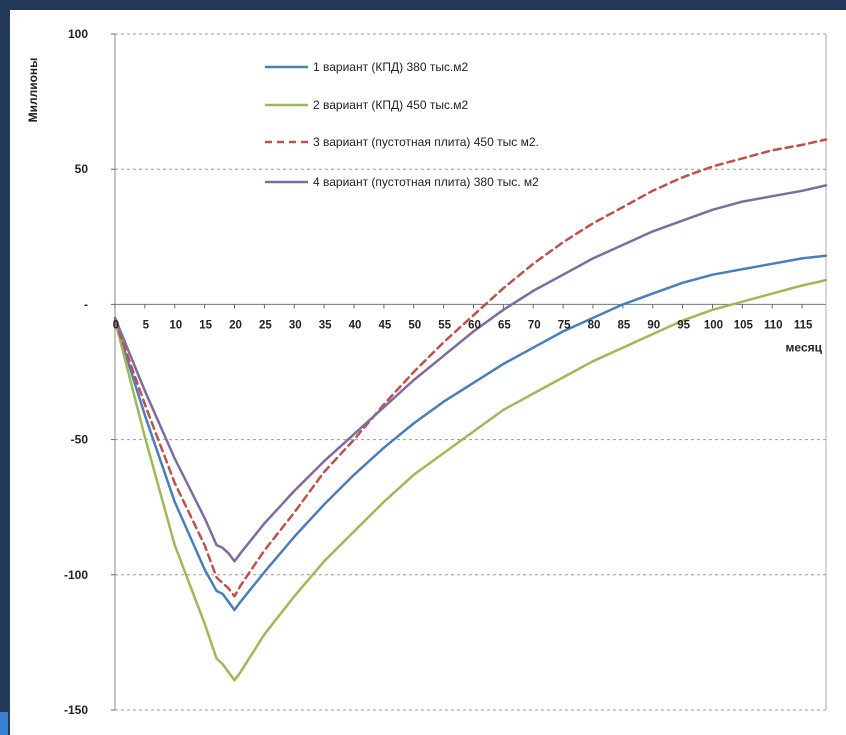 This screenshot has width=846, height=735. Describe the element at coordinates (564, 325) in the screenshot. I see `x-tick-label: 75` at that location.